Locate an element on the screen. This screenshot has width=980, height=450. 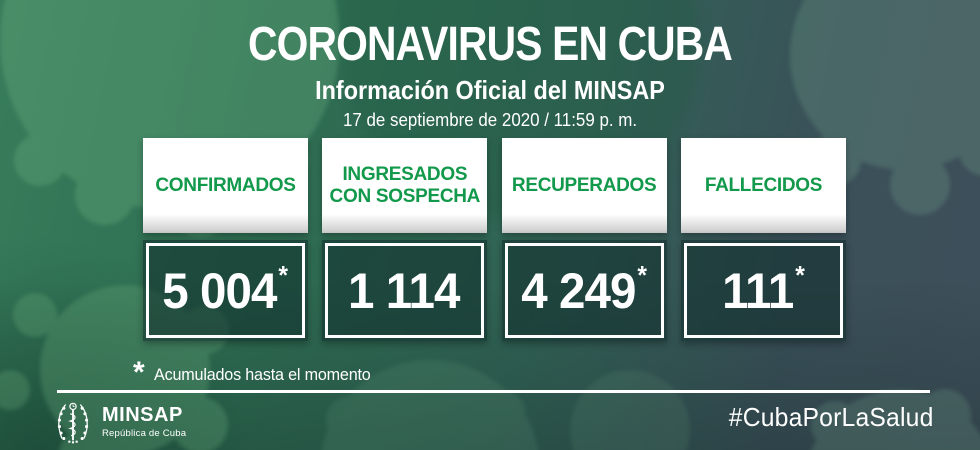
stat-label: FALLECIDOS is located at coordinates (763, 185).